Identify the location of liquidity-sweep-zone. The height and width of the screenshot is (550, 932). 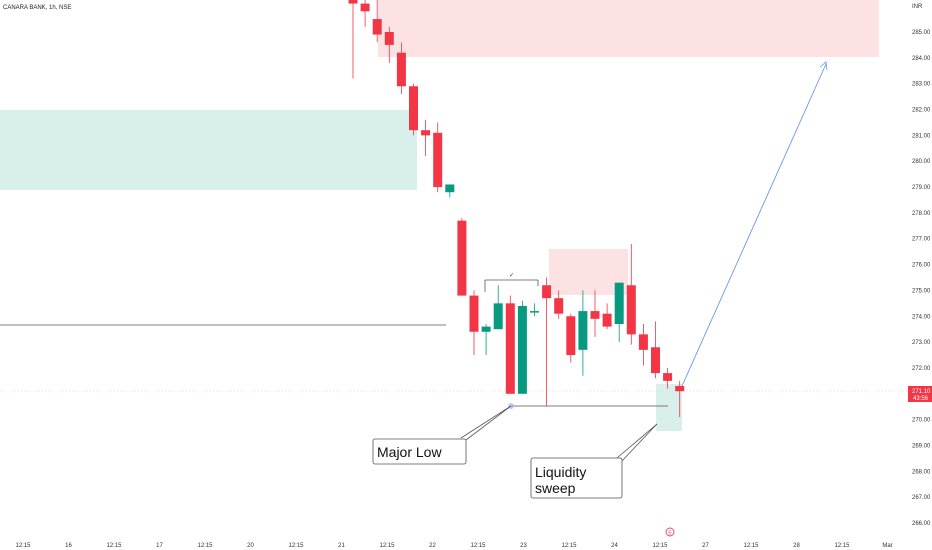
(669, 407).